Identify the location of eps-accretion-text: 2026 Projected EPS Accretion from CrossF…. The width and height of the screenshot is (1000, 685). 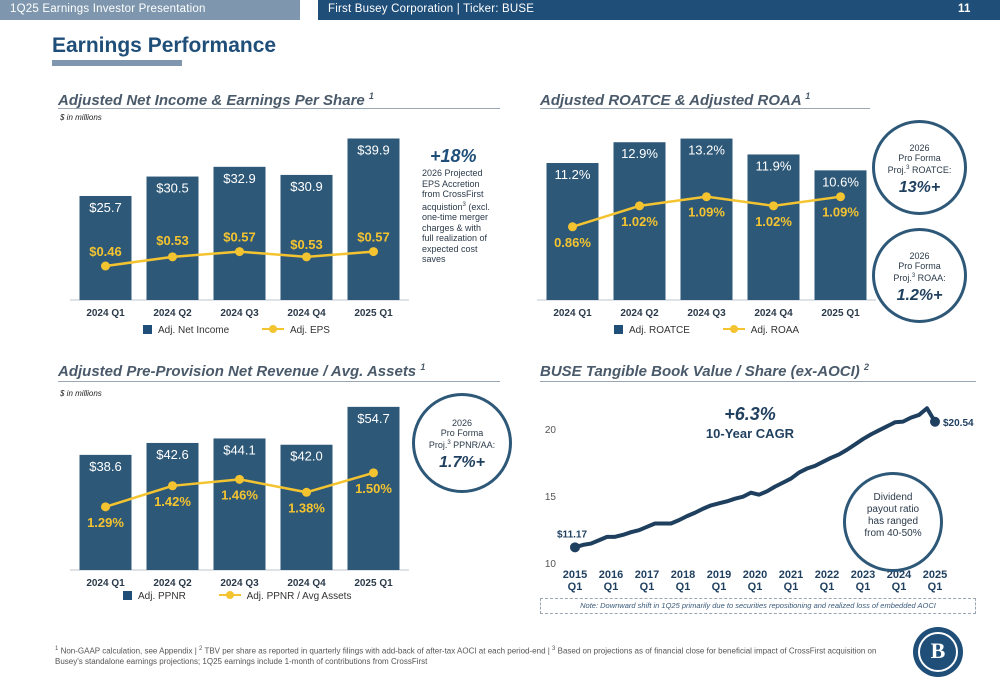
(456, 216).